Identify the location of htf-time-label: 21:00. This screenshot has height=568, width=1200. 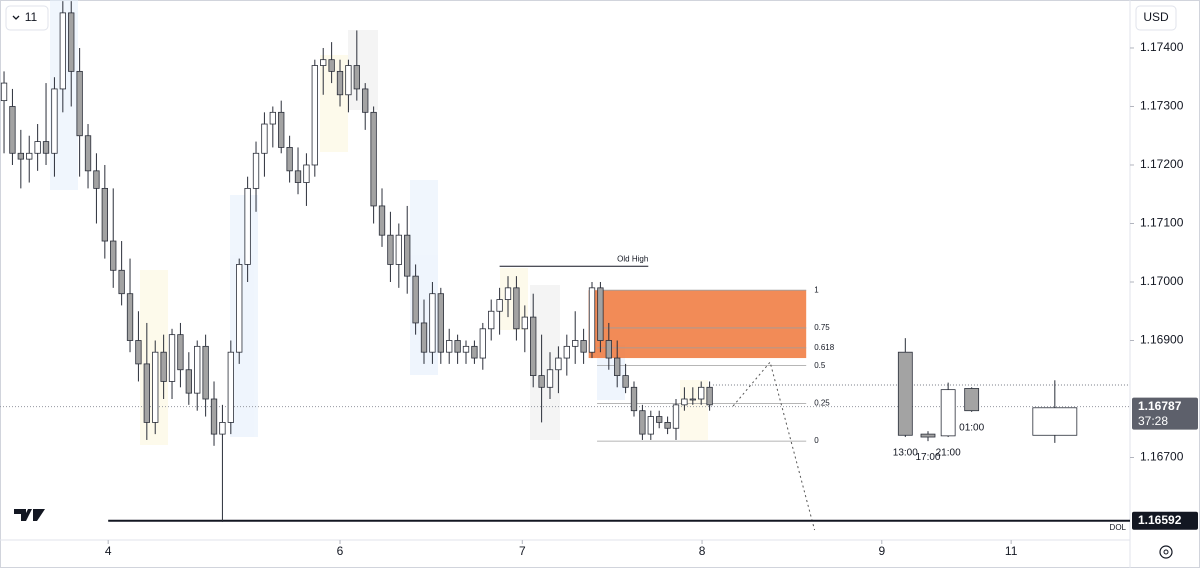
(948, 453).